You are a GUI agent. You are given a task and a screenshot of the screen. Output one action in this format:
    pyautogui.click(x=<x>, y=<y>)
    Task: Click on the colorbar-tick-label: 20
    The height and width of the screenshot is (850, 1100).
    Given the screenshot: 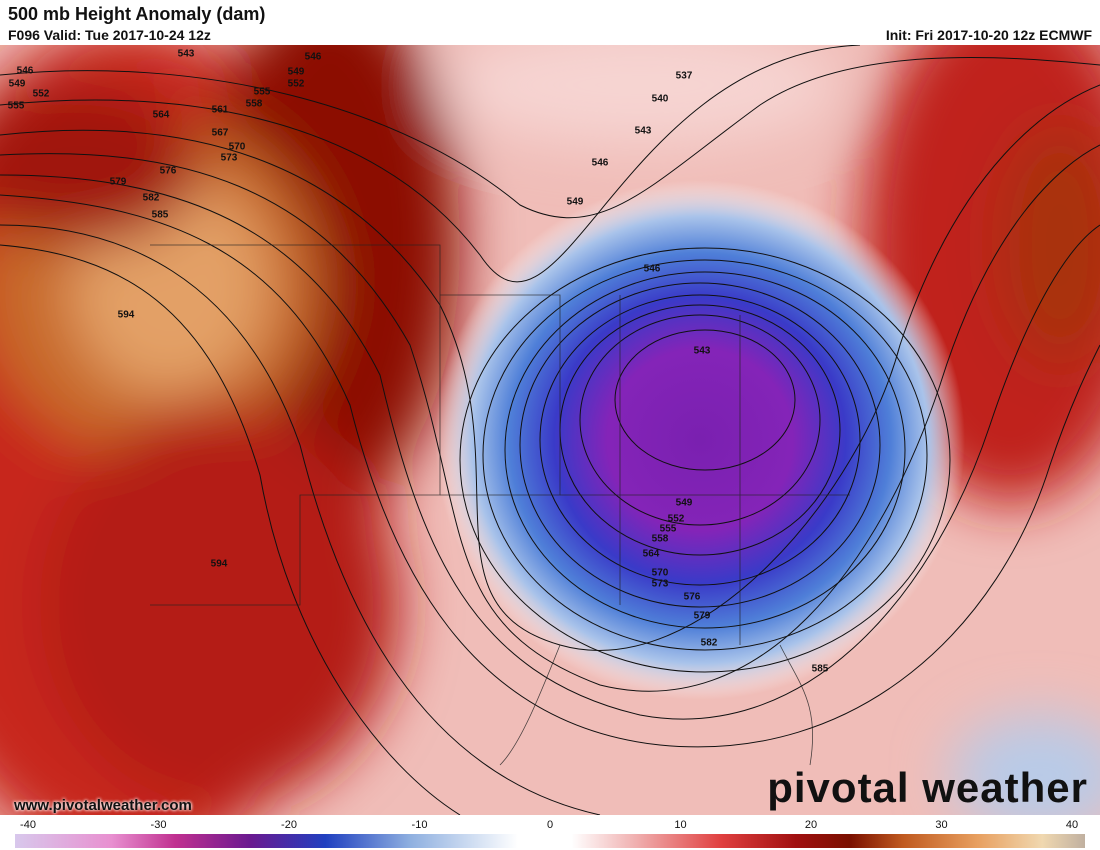 What is the action you would take?
    pyautogui.click(x=811, y=825)
    